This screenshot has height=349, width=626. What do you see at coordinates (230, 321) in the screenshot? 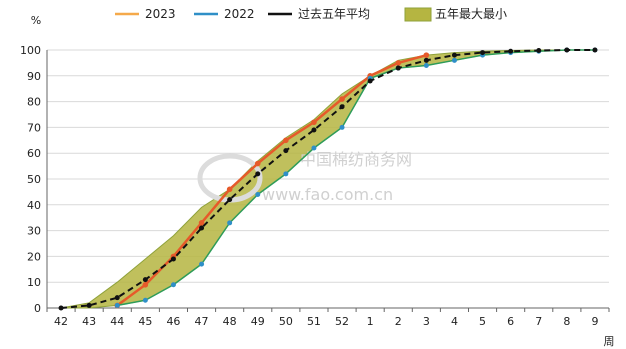
I see `x-tick-label-48: 48` at bounding box center [230, 321].